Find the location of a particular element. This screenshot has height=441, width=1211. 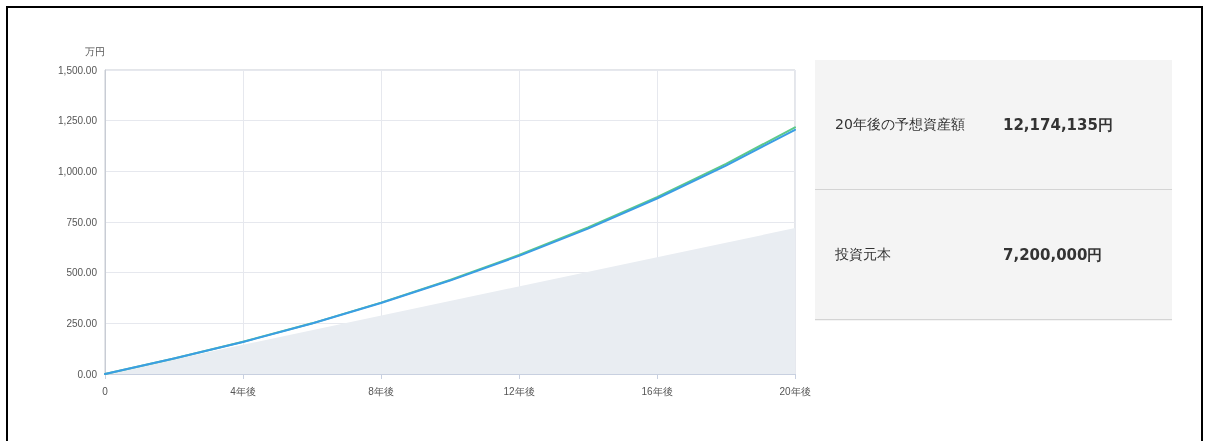

x-tick-label: 20年後 is located at coordinates (795, 391).